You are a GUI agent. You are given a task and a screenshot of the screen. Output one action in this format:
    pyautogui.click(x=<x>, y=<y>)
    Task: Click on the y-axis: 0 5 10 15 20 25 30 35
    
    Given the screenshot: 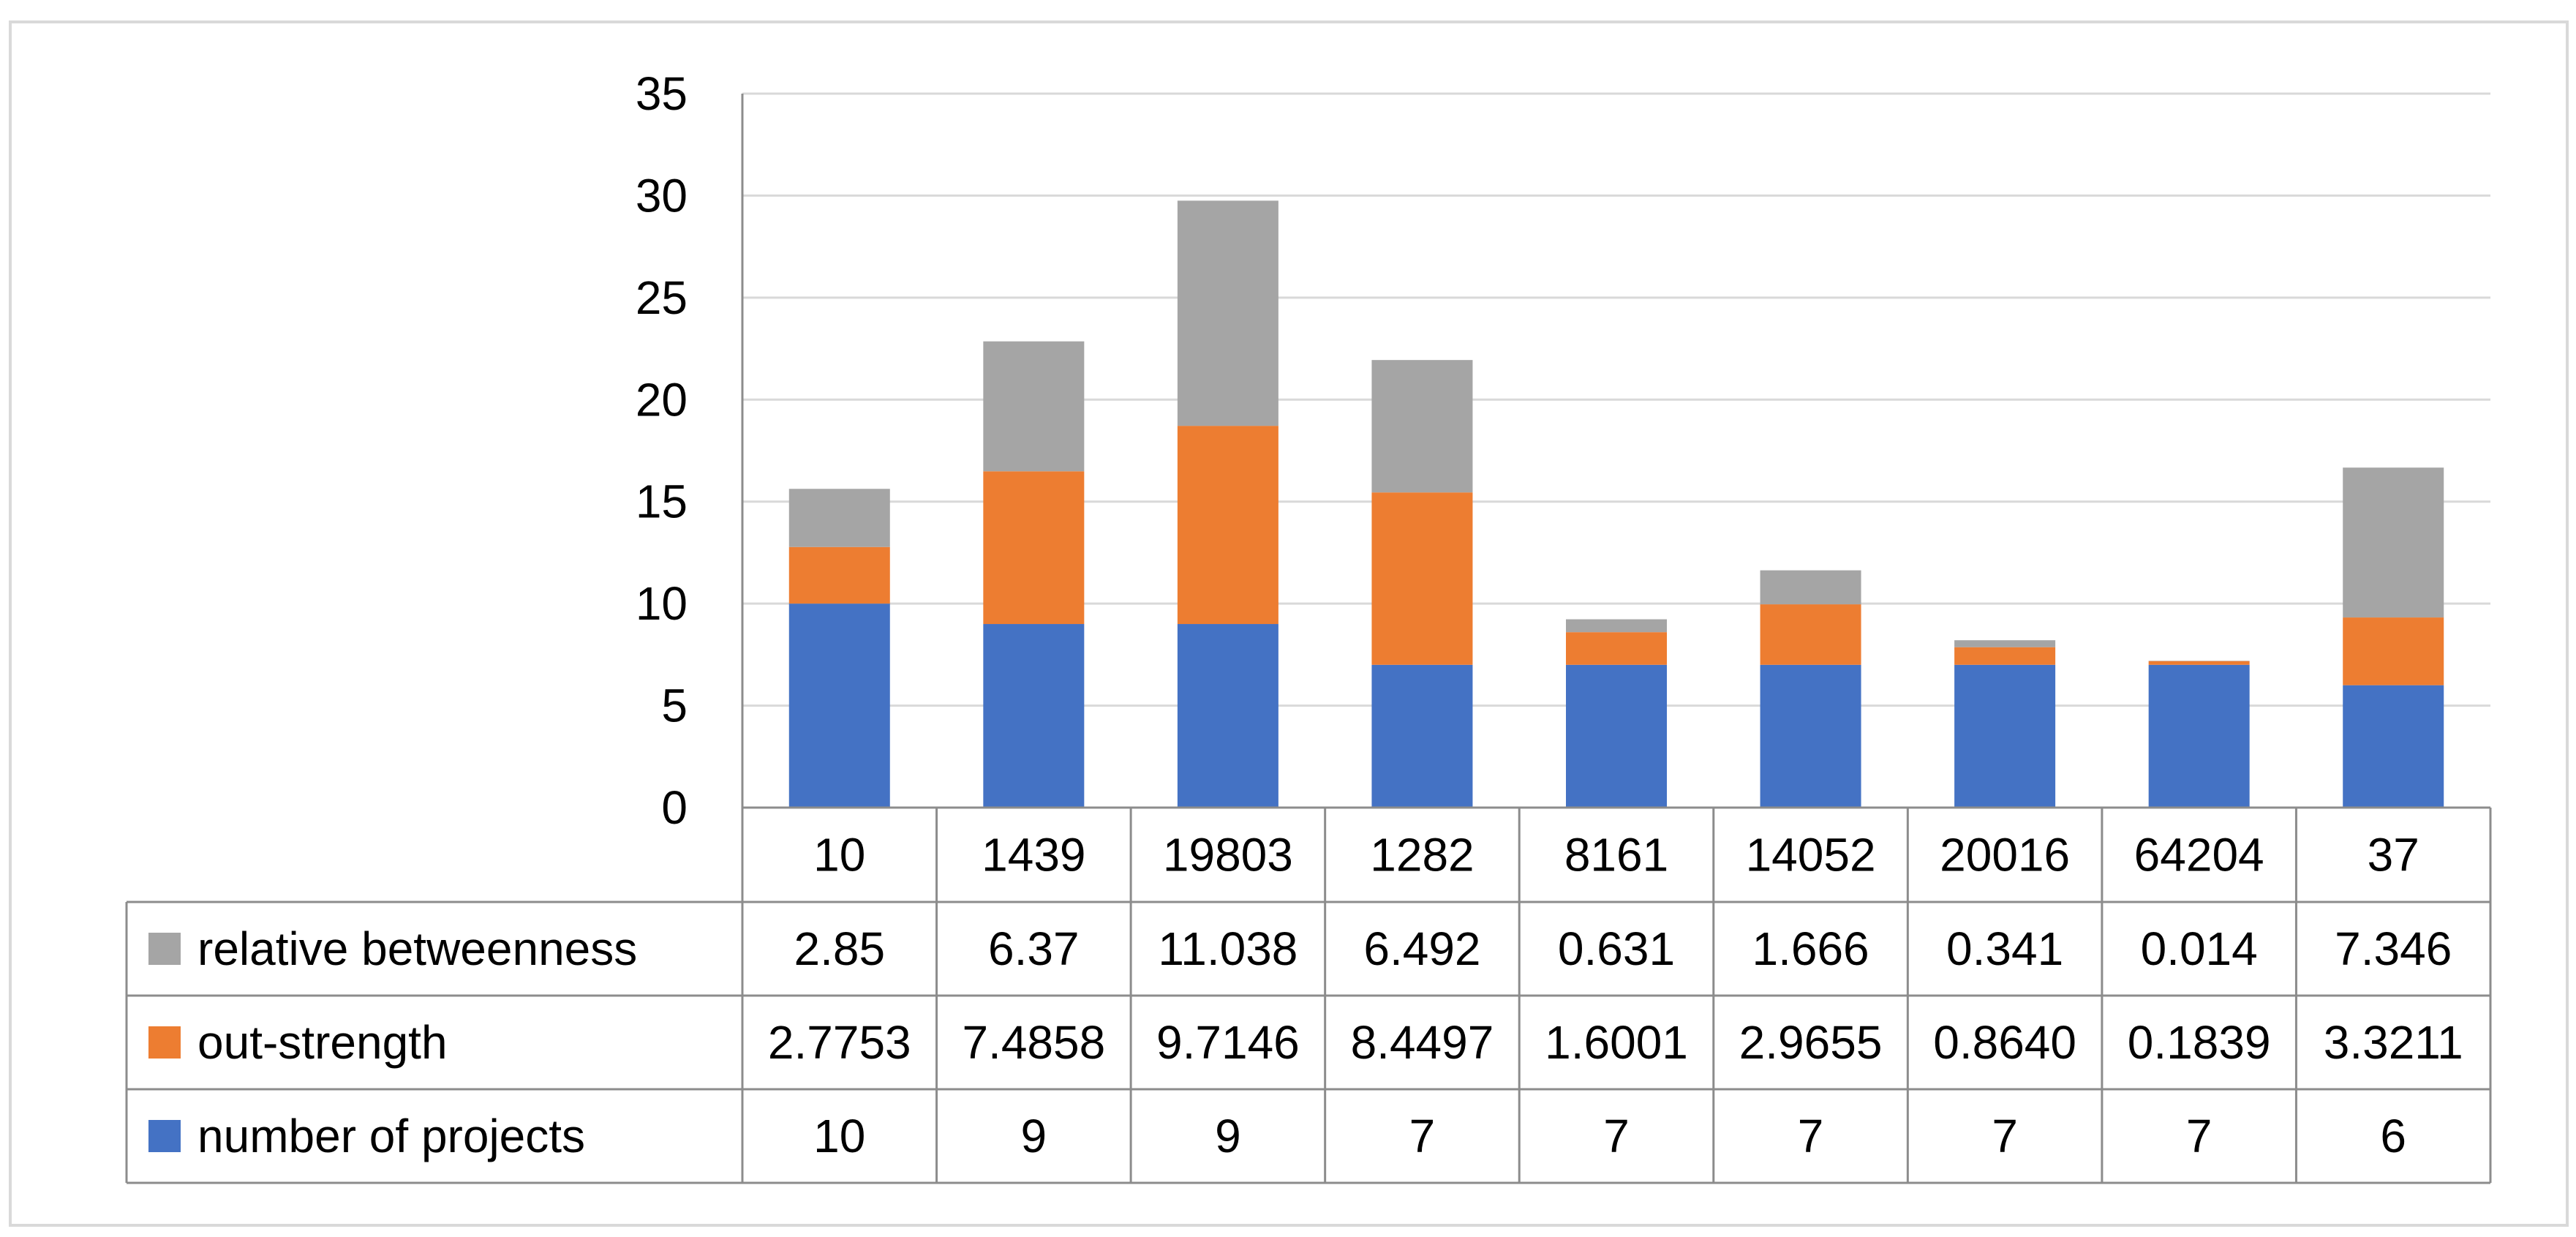 What is the action you would take?
    pyautogui.click(x=690, y=451)
    